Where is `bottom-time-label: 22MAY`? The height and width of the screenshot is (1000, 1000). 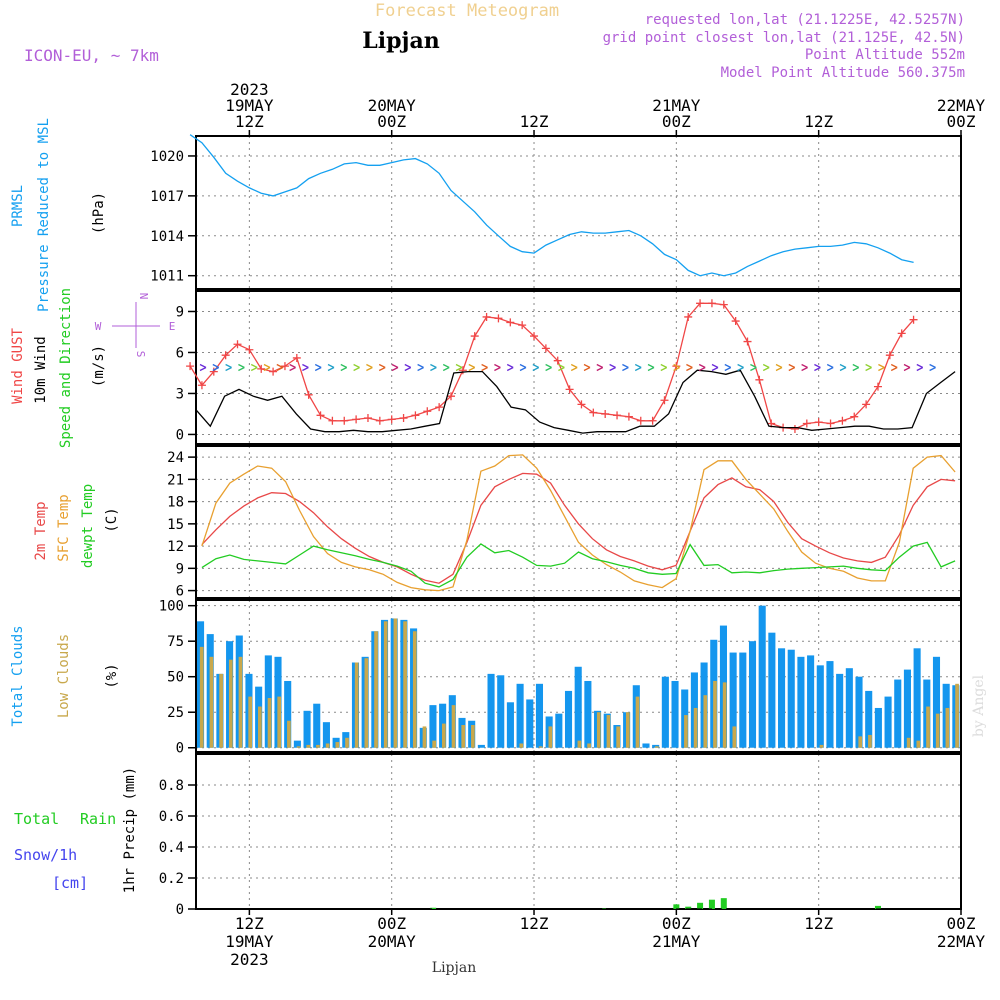 bottom-time-label: 22MAY is located at coordinates (961, 941).